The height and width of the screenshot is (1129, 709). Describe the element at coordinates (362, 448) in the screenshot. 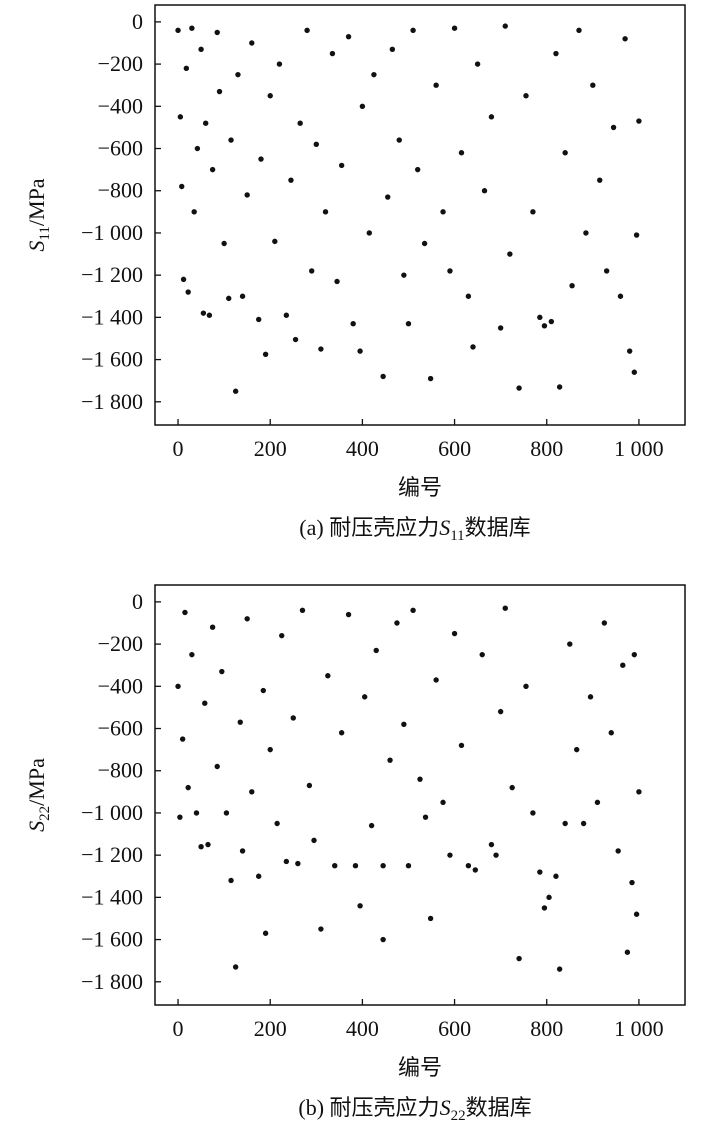

I see `x-tick-label: 400` at that location.